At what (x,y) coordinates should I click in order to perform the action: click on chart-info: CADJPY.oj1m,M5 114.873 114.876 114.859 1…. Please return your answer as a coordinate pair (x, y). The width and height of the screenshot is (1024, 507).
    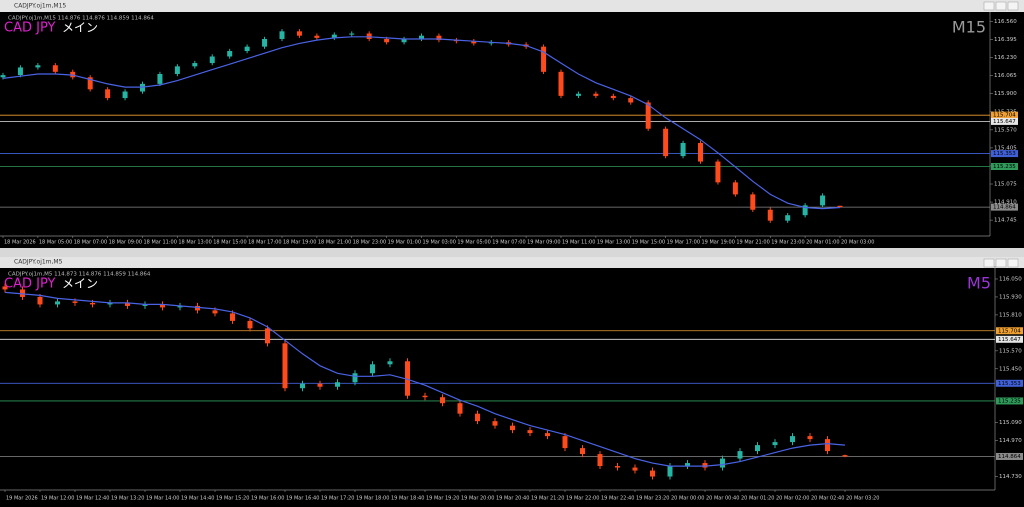
    Looking at the image, I should click on (79, 275).